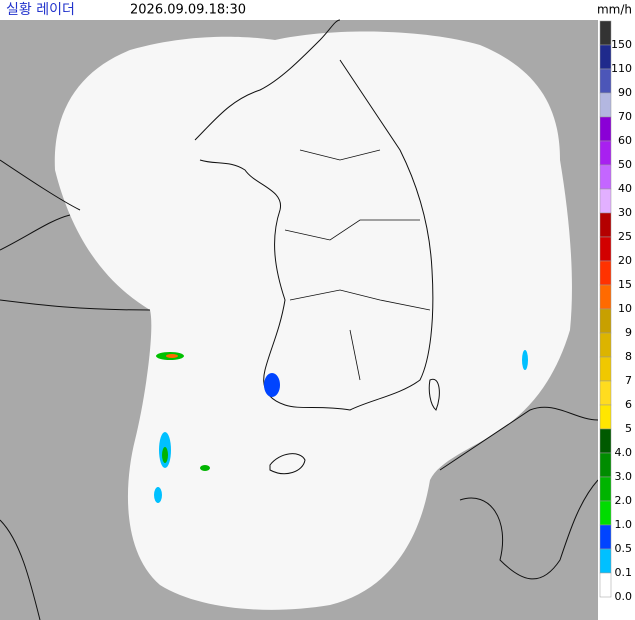  I want to click on legend-label: 4.0, so click(624, 452).